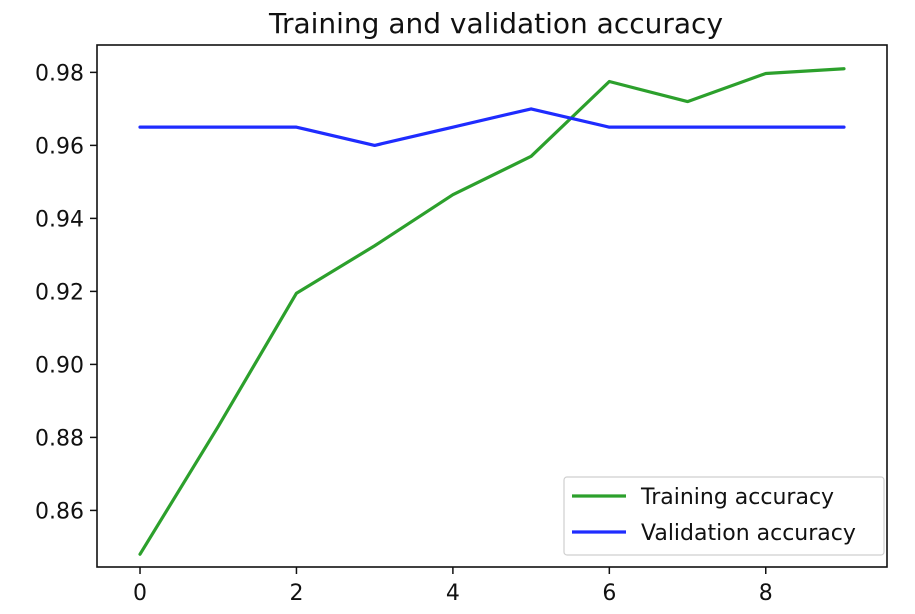  What do you see at coordinates (737, 497) in the screenshot?
I see `legend-label-training-accuracy: Training accuracy` at bounding box center [737, 497].